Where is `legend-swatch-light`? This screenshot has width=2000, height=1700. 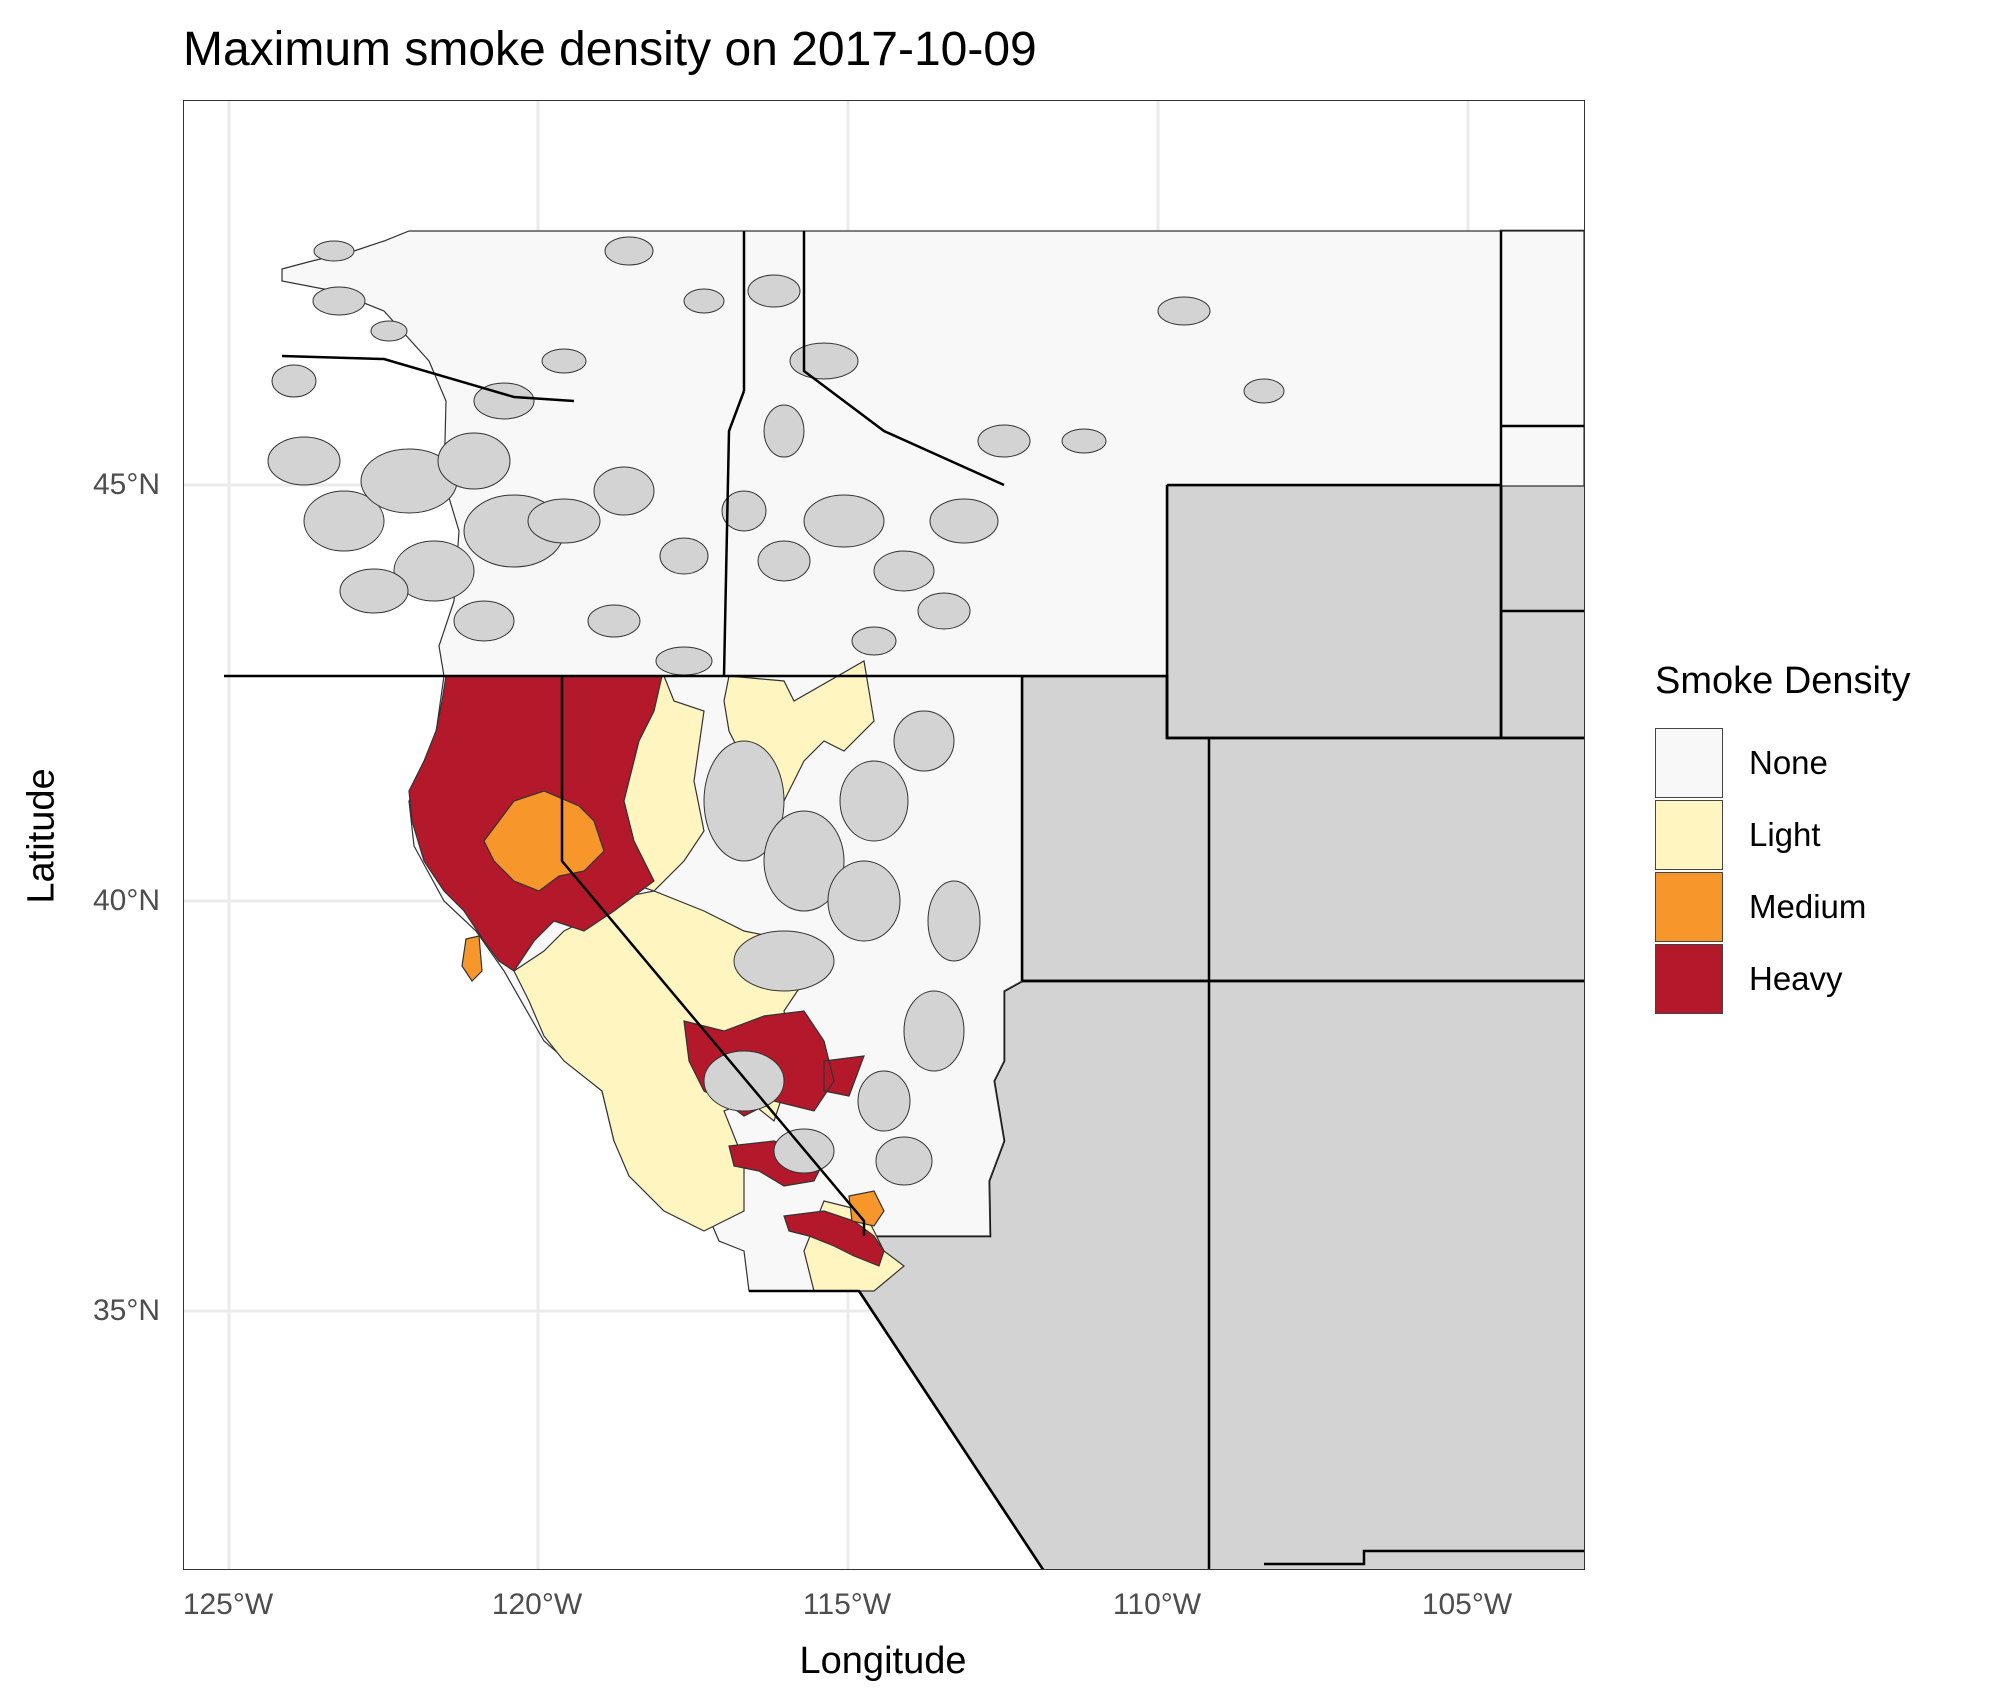
legend-swatch-light is located at coordinates (1689, 835).